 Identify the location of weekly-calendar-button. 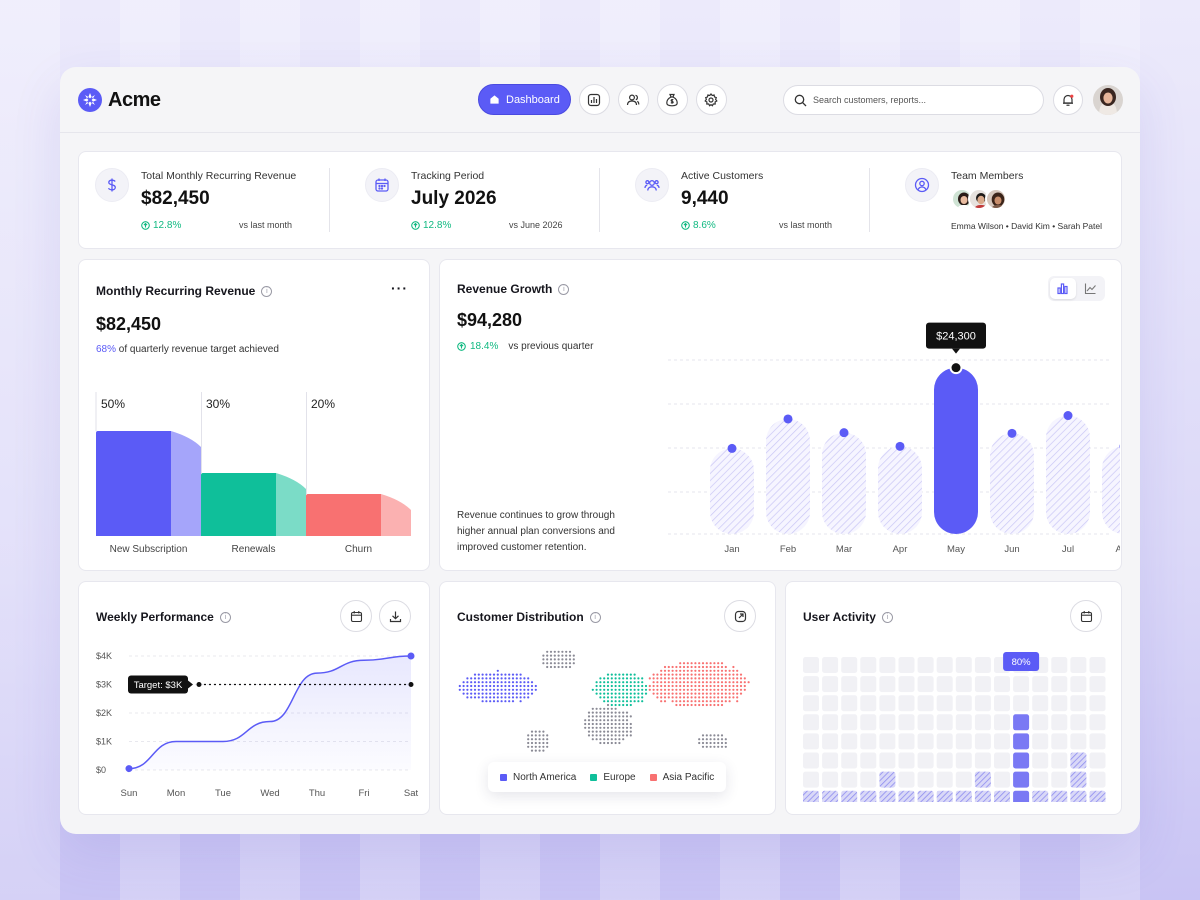
(356, 616).